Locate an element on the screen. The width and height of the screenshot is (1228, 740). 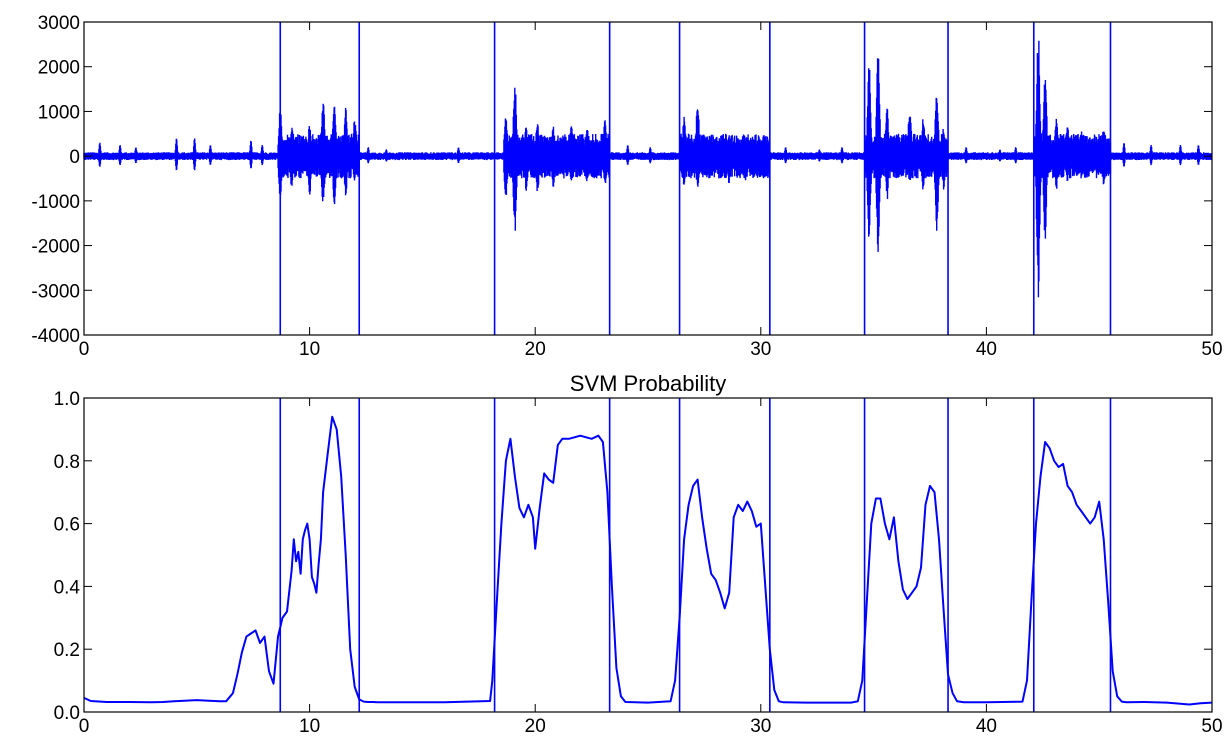
y-tick-label: -4000 is located at coordinates (55, 336).